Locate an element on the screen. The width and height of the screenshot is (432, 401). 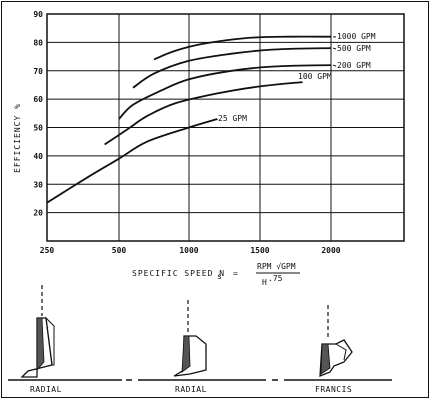
y-tick-label: 50 is located at coordinates (38, 128).